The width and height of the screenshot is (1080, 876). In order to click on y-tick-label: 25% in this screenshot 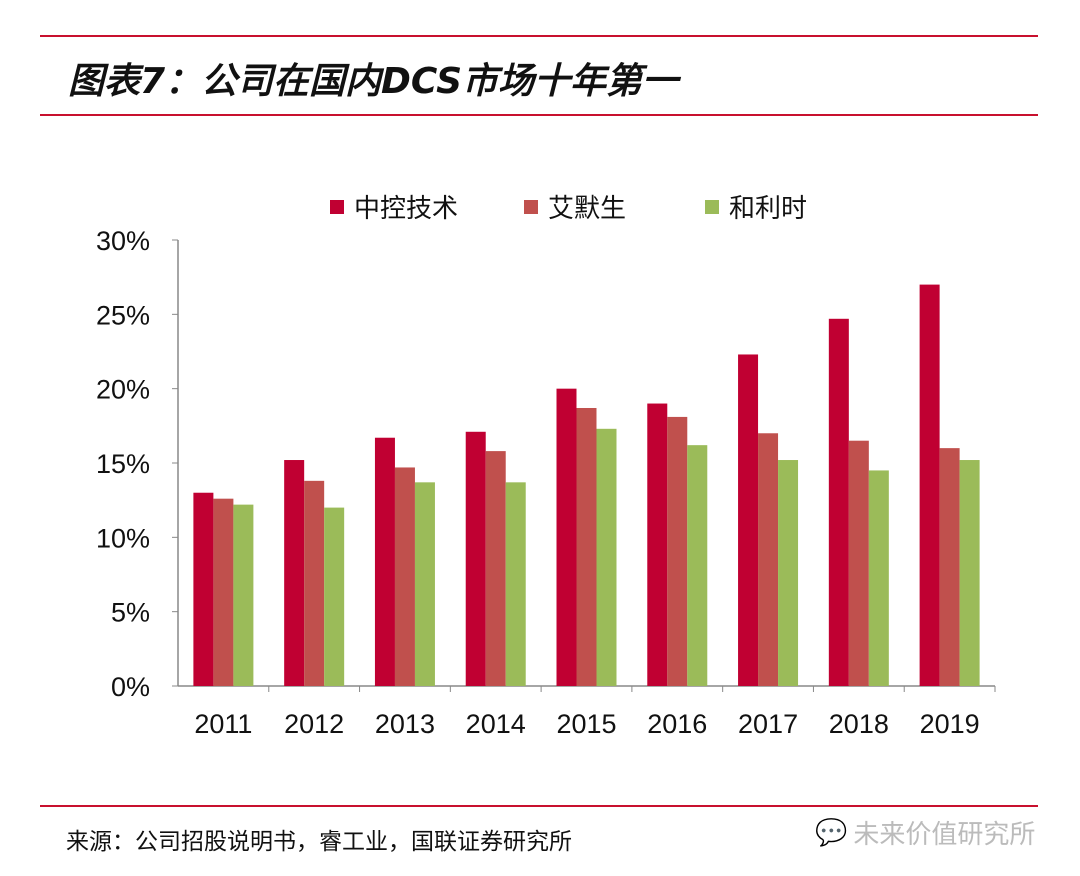, I will do `click(123, 315)`.